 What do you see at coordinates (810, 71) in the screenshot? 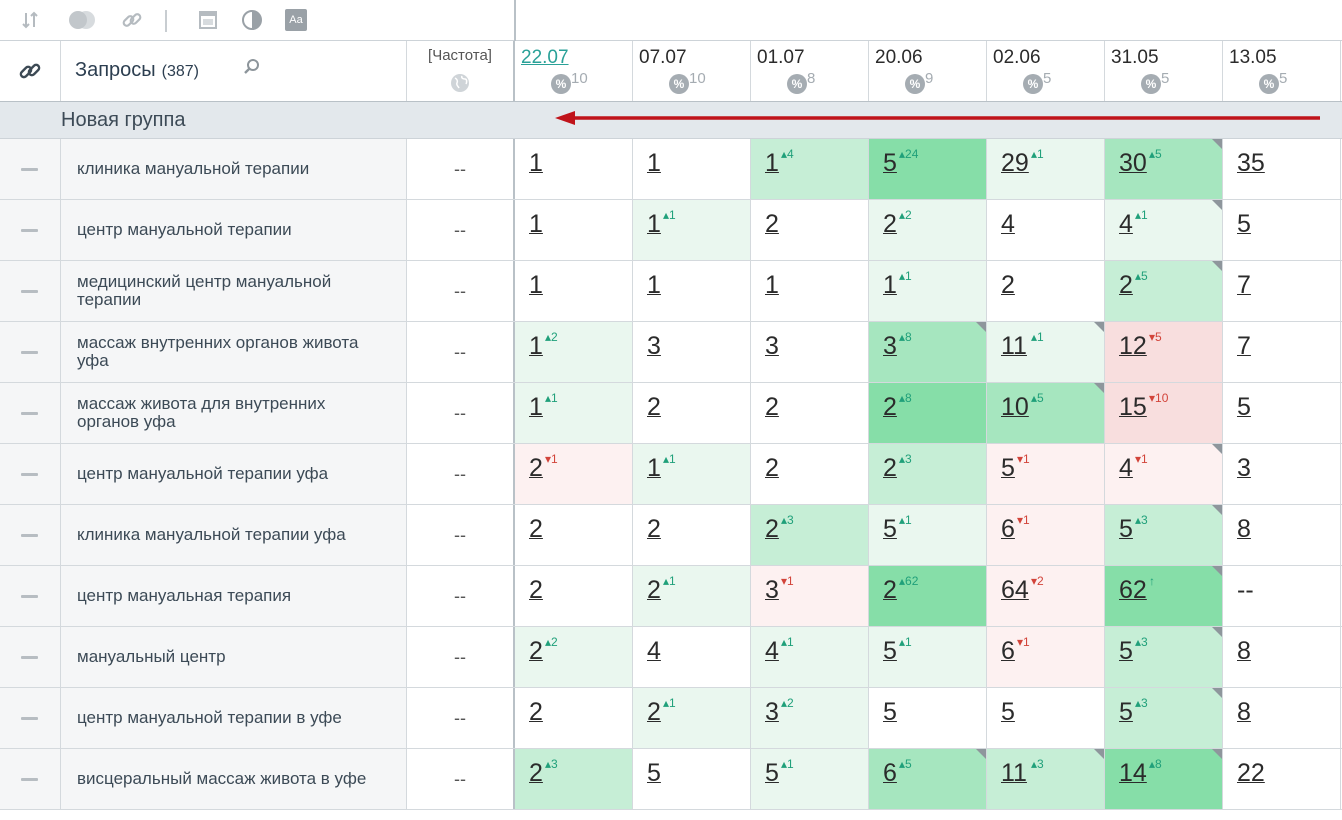
I see `date-column-header: 01.07% 8` at bounding box center [810, 71].